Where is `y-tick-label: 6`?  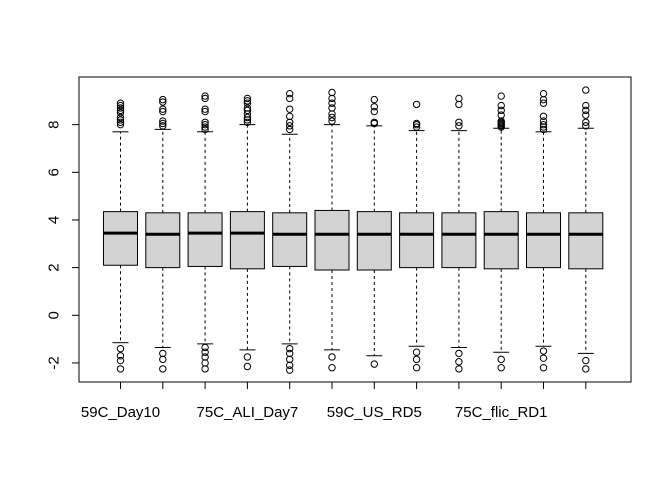 y-tick-label: 6 is located at coordinates (53, 172).